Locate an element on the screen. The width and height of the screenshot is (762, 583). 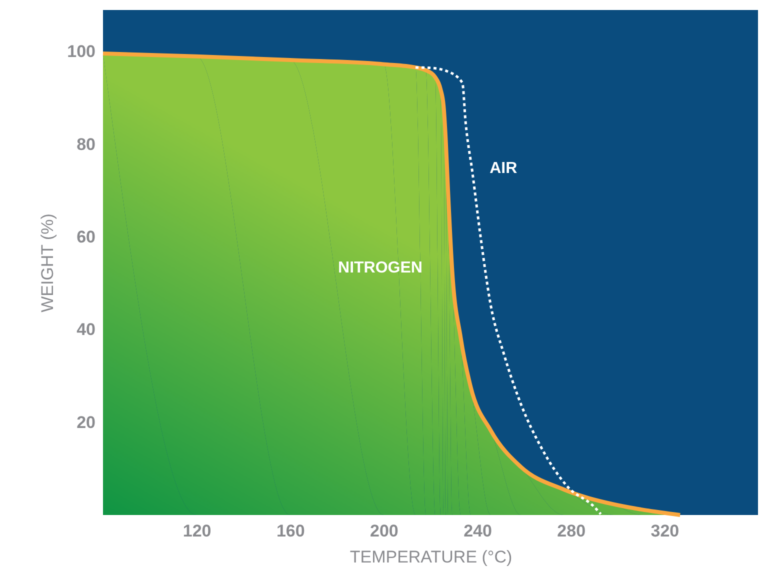
y-tick-label: 100 is located at coordinates (81, 52).